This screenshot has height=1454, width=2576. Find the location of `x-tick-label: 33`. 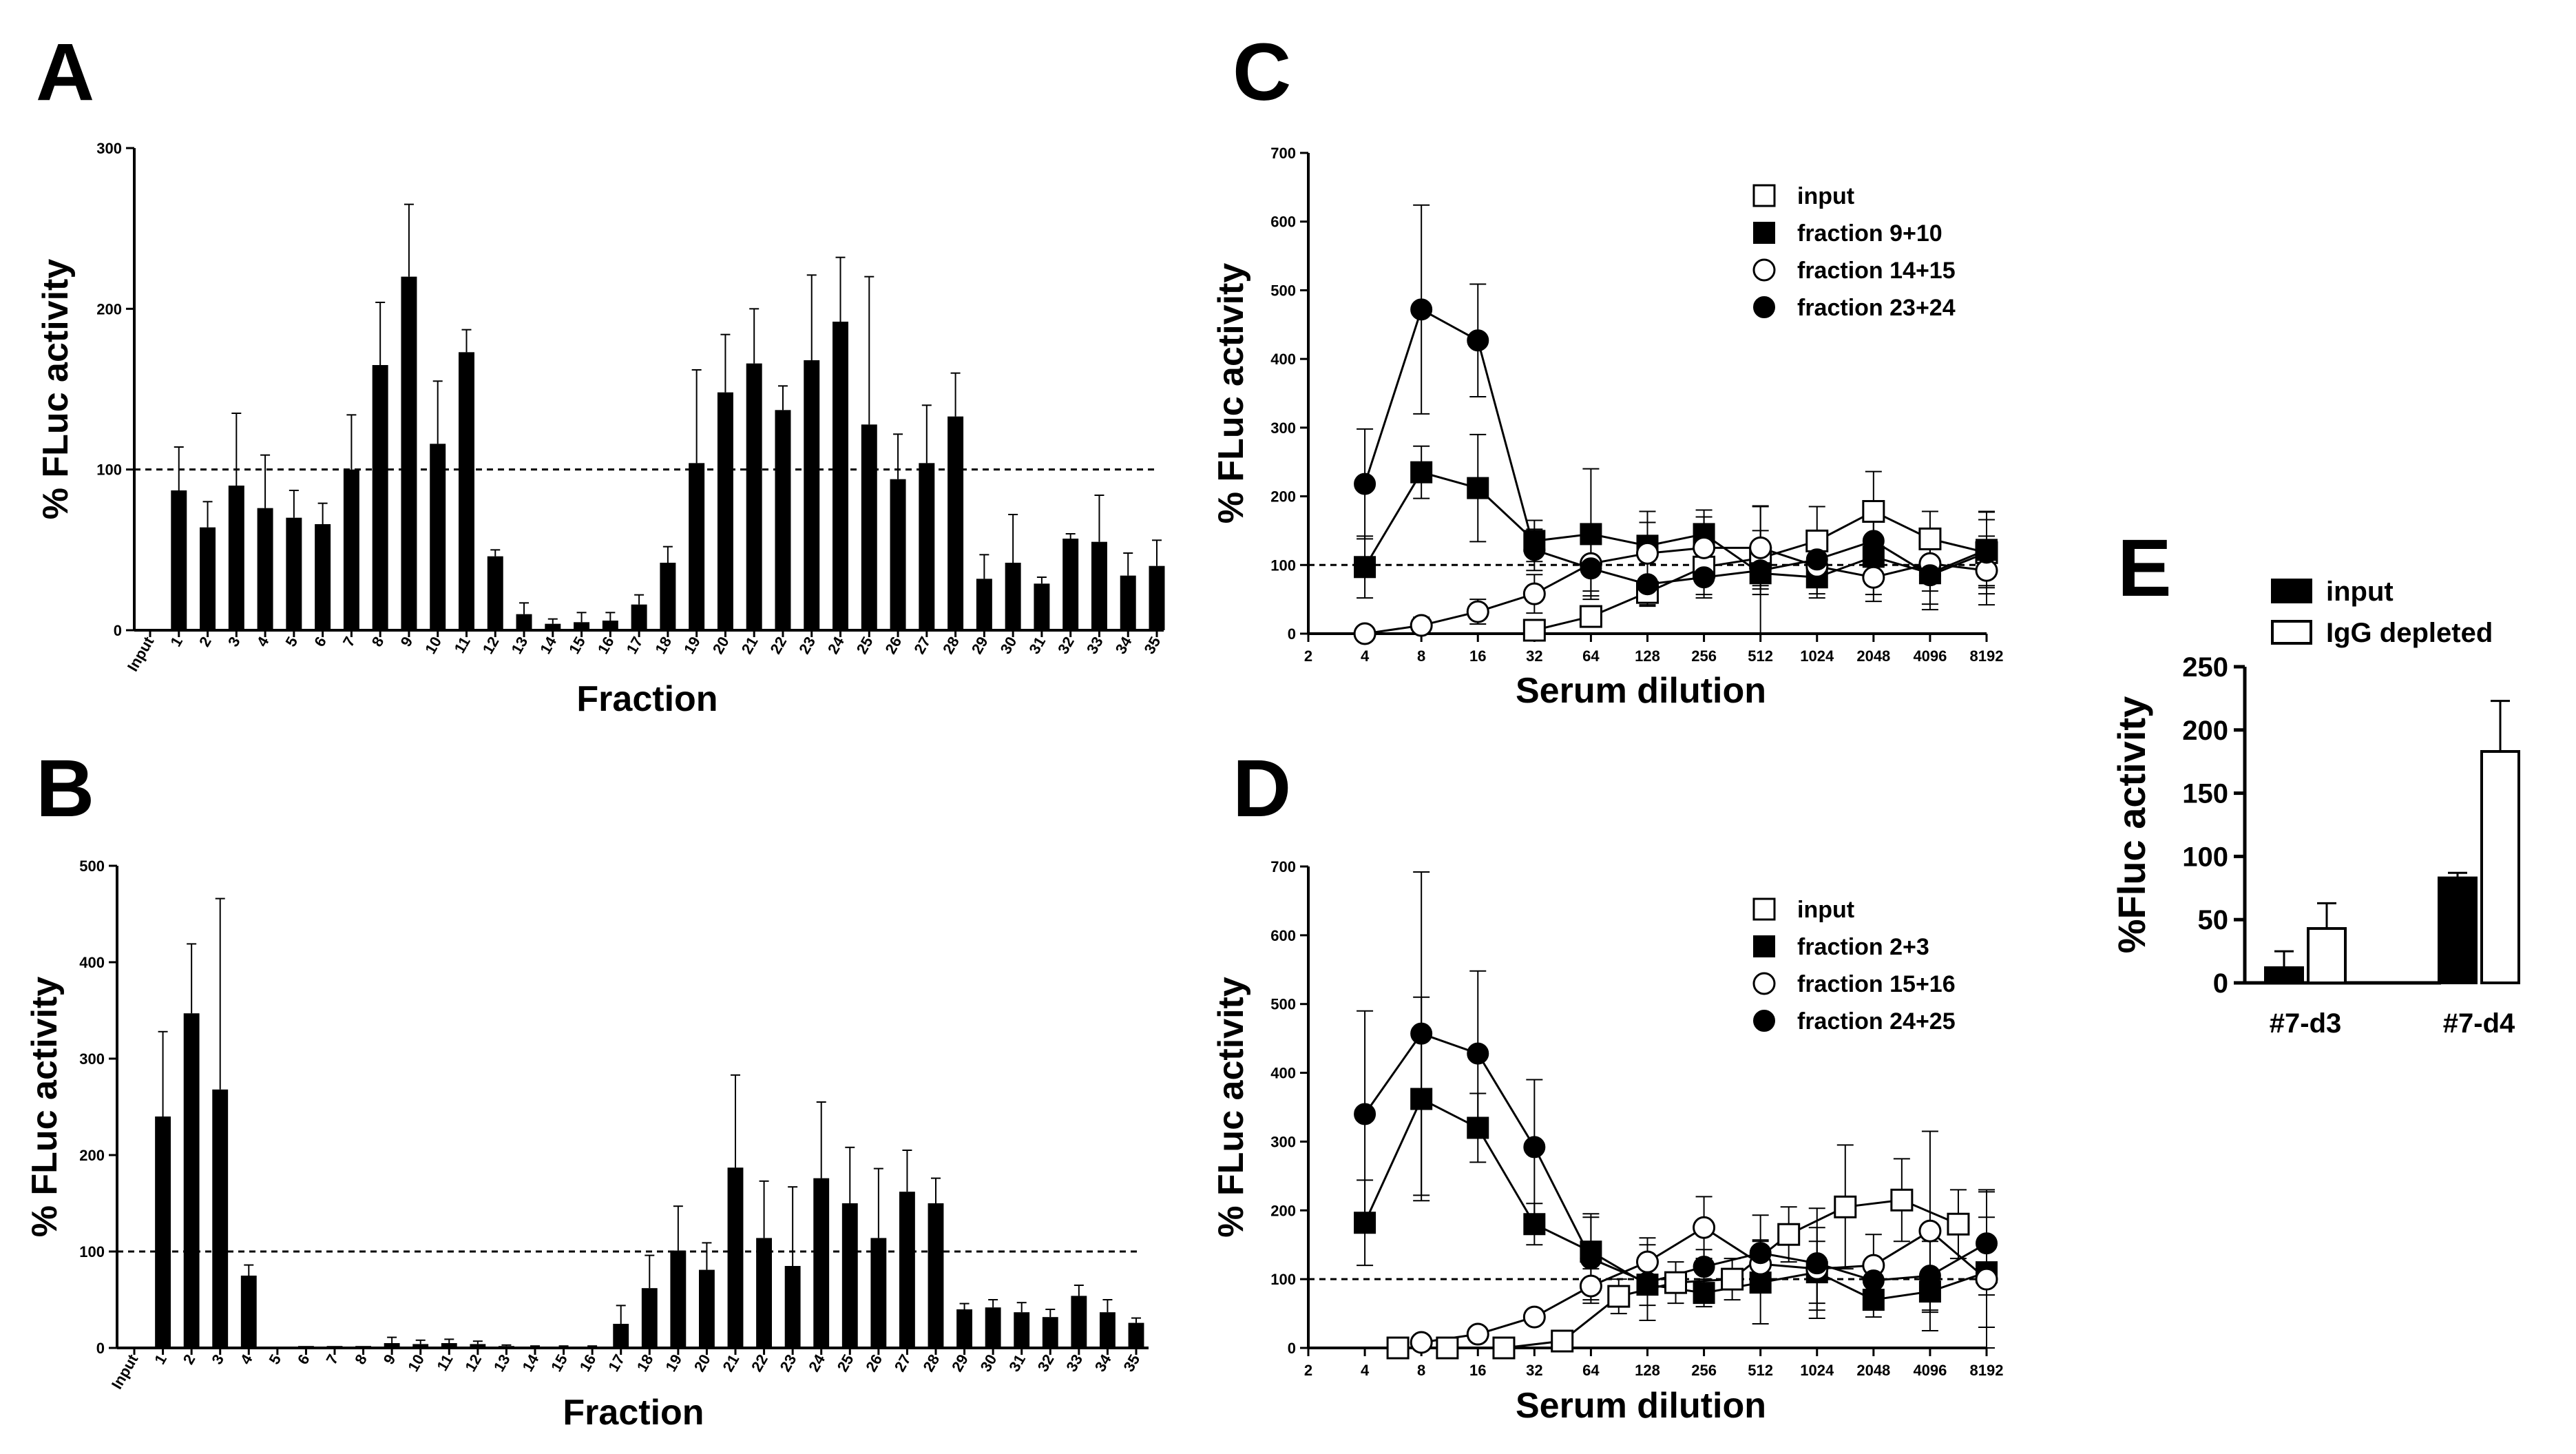

x-tick-label: 33 is located at coordinates (1074, 1363).